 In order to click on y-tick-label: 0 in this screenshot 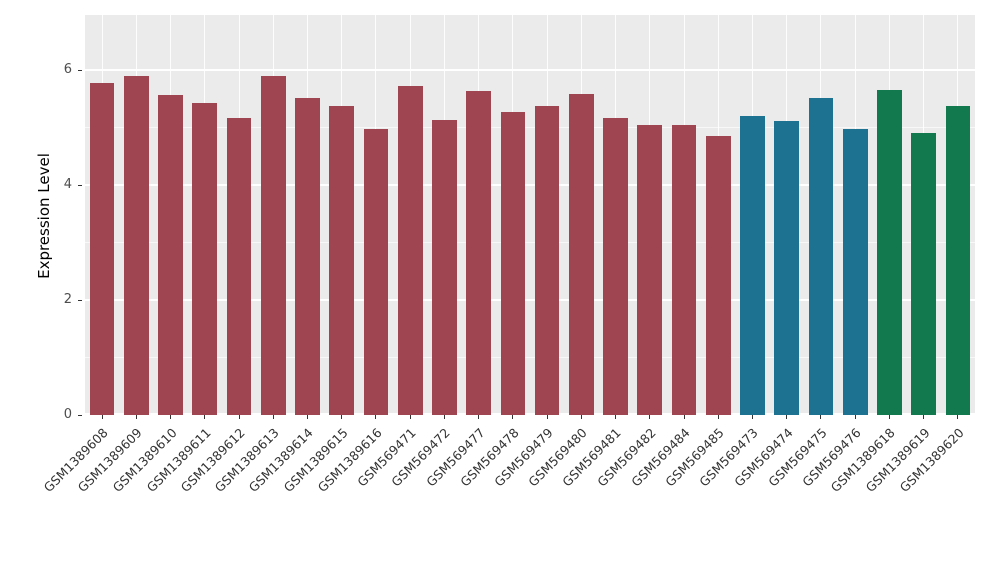, I will do `click(67, 414)`.